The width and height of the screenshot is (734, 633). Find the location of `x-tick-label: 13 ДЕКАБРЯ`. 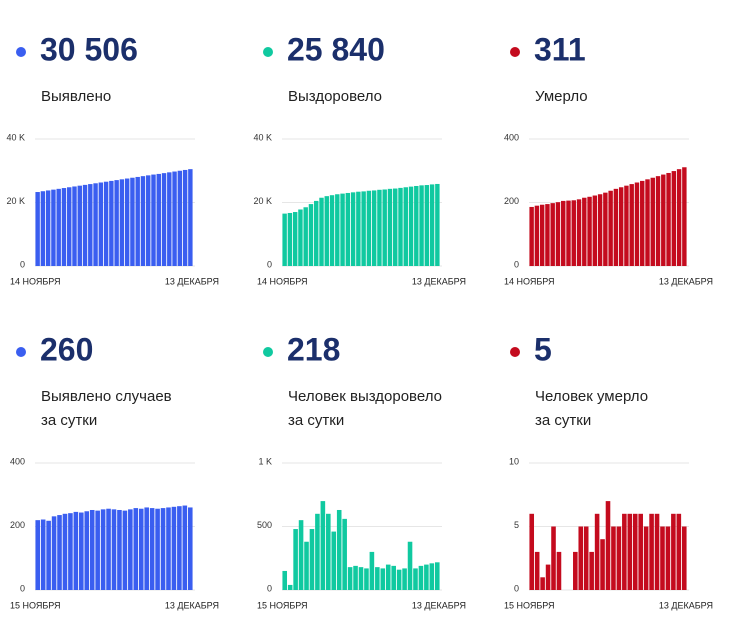

x-tick-label: 13 ДЕКАБРЯ is located at coordinates (192, 605).